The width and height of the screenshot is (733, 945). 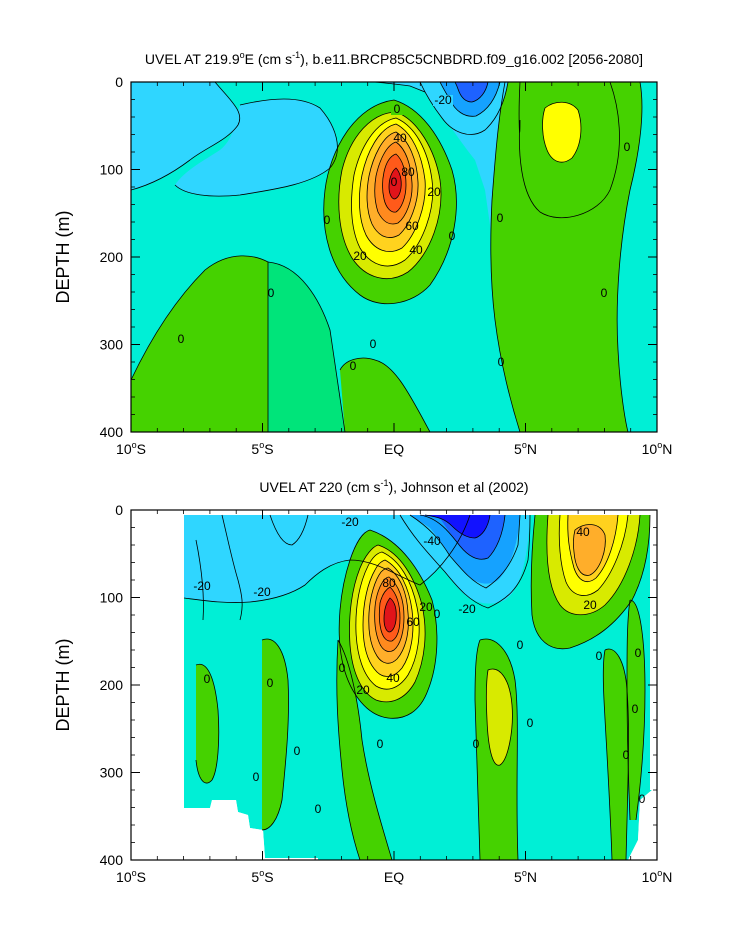 I want to click on fill-m20-west-pocket, so click(x=185, y=136).